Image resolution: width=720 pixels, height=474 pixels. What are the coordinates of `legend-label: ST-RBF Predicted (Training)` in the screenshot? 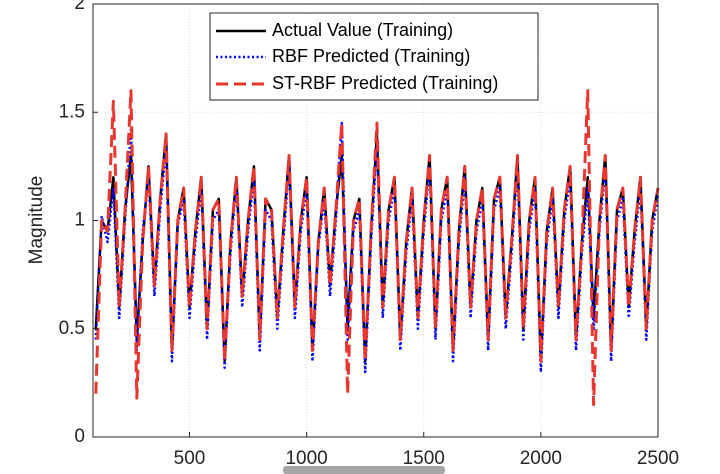 It's located at (385, 83).